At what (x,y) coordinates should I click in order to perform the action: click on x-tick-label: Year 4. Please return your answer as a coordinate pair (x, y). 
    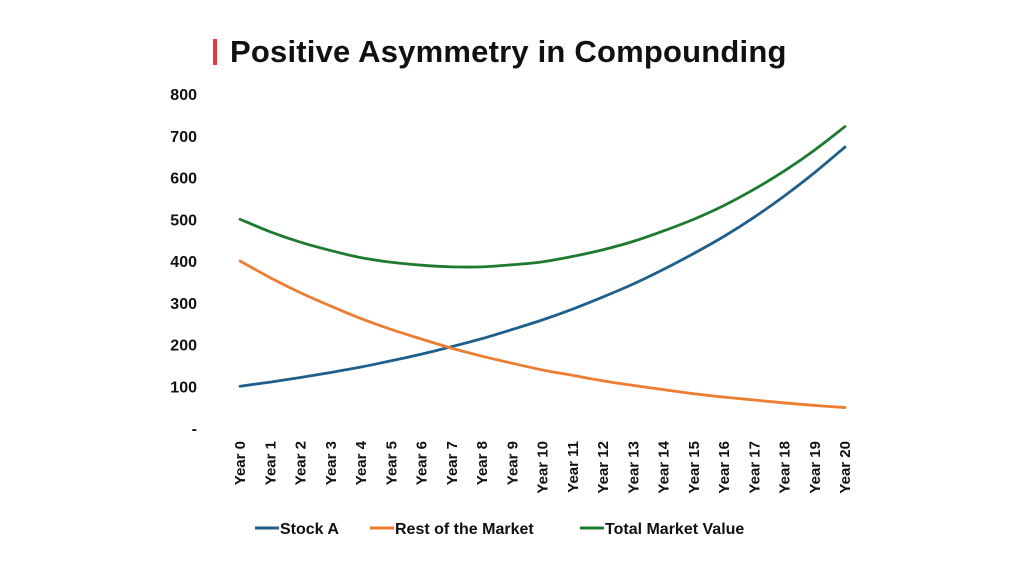
    Looking at the image, I should click on (361, 462).